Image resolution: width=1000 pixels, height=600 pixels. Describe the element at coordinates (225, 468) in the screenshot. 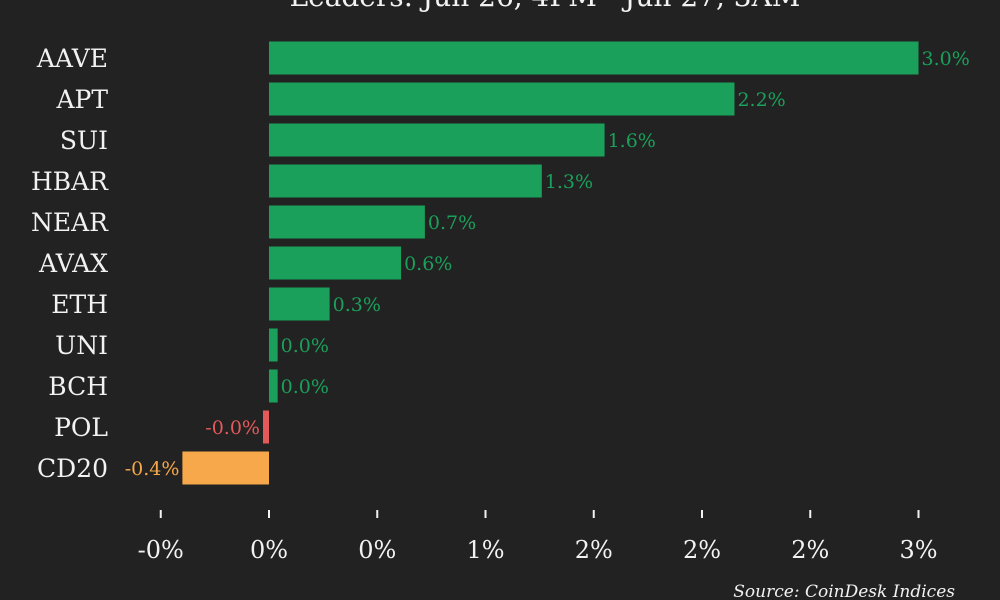

I see `bar-cd20` at that location.